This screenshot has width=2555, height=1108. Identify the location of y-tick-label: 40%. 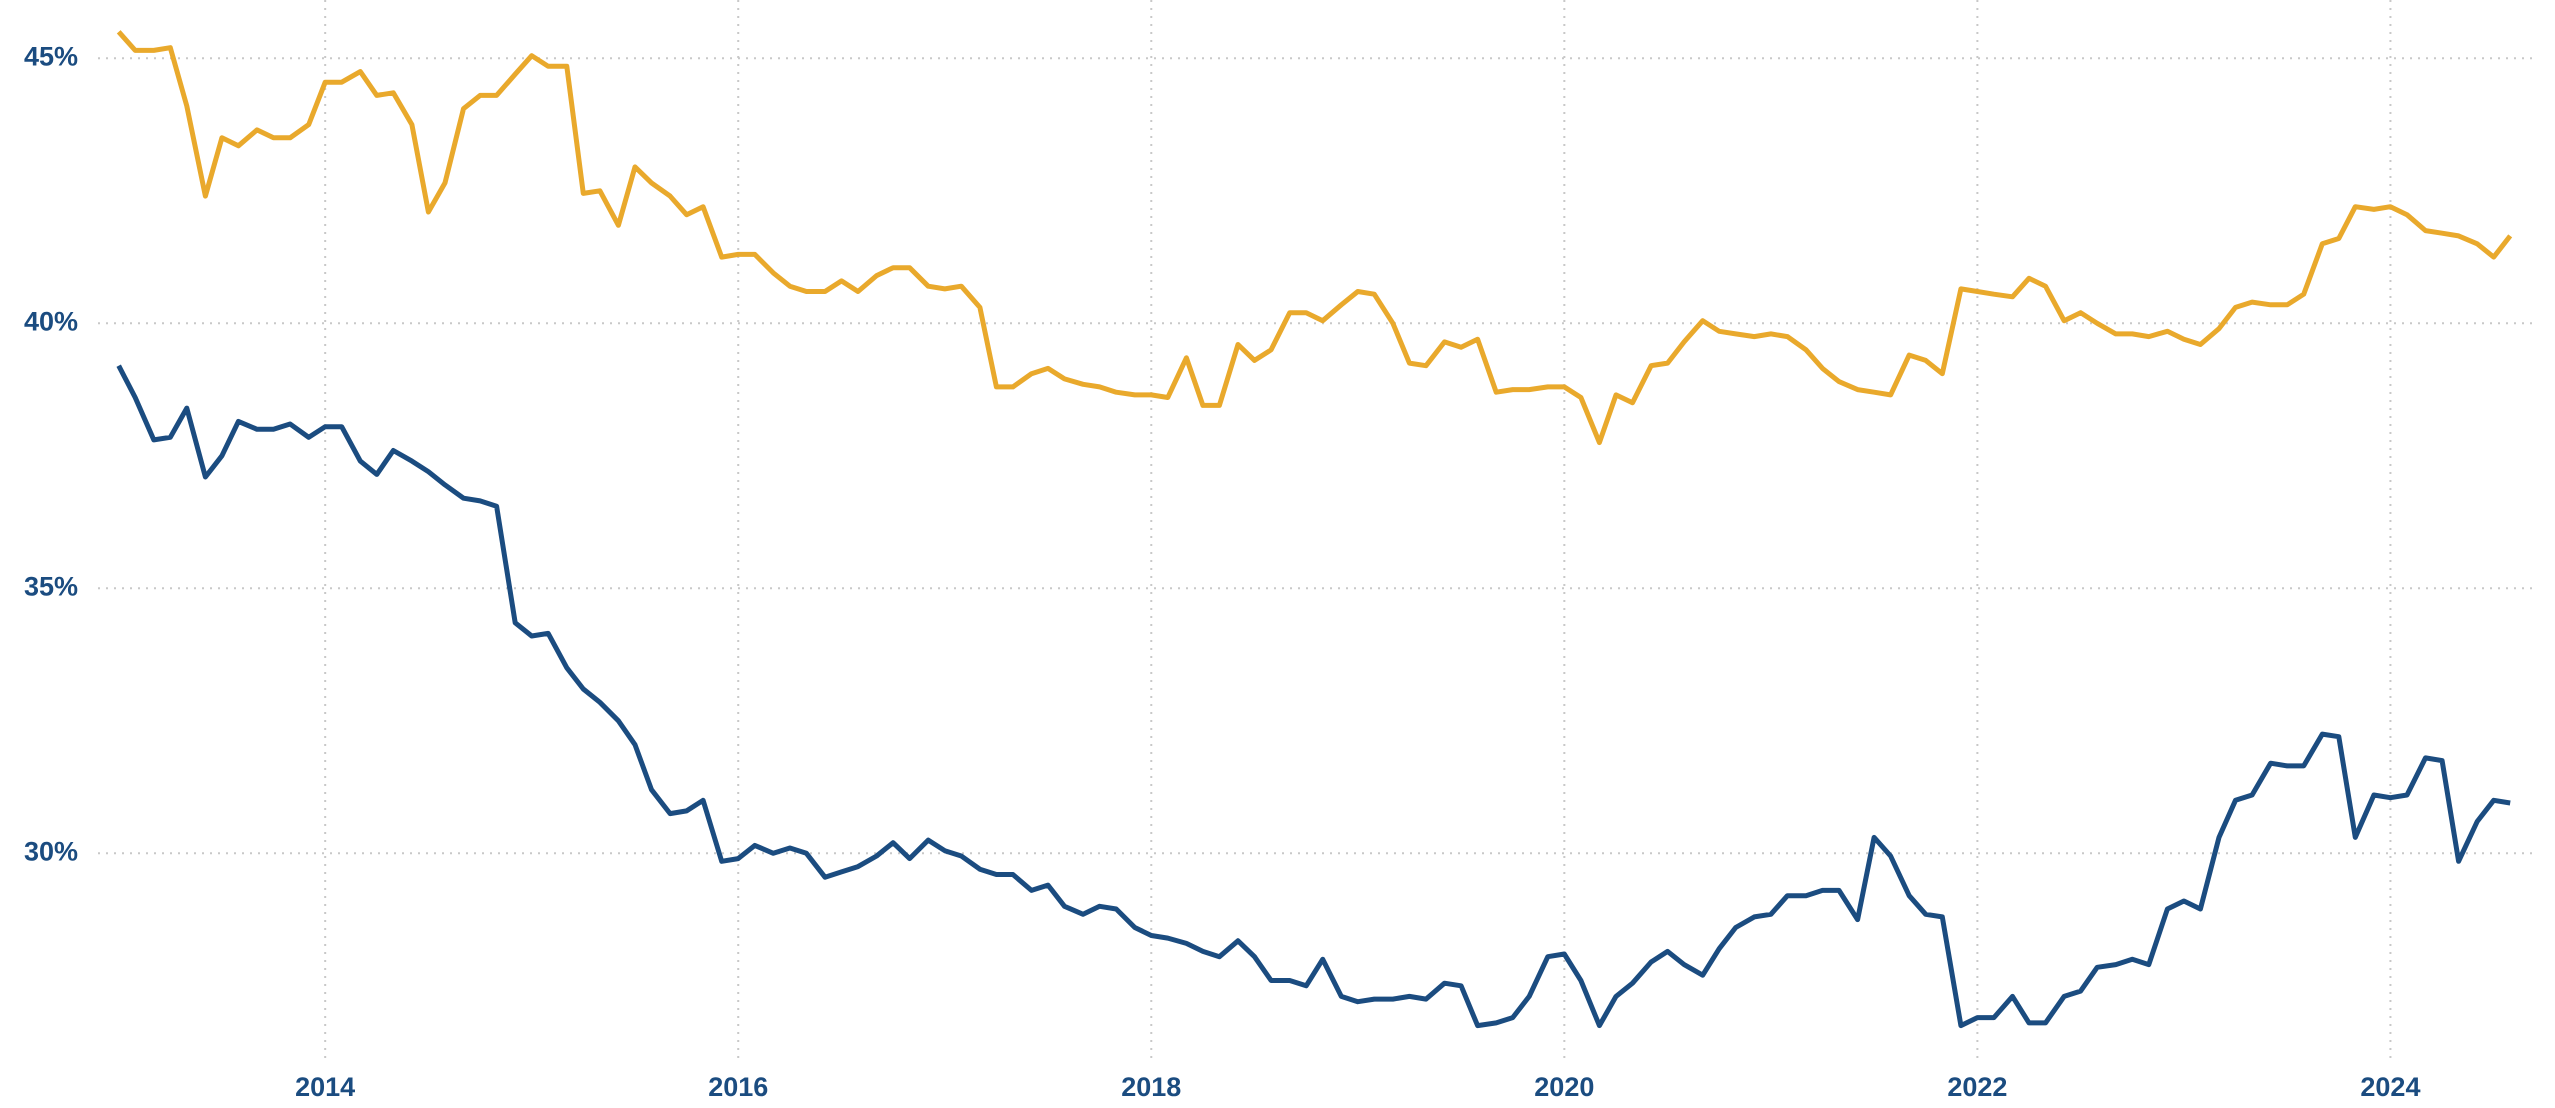
(51, 321).